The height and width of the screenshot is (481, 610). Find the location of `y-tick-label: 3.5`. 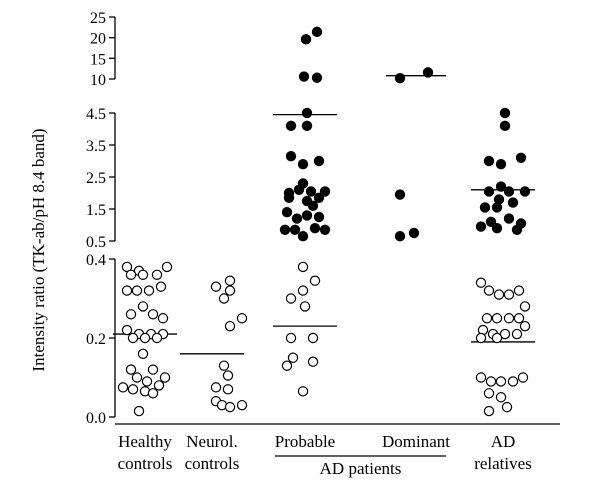

y-tick-label: 3.5 is located at coordinates (96, 146).